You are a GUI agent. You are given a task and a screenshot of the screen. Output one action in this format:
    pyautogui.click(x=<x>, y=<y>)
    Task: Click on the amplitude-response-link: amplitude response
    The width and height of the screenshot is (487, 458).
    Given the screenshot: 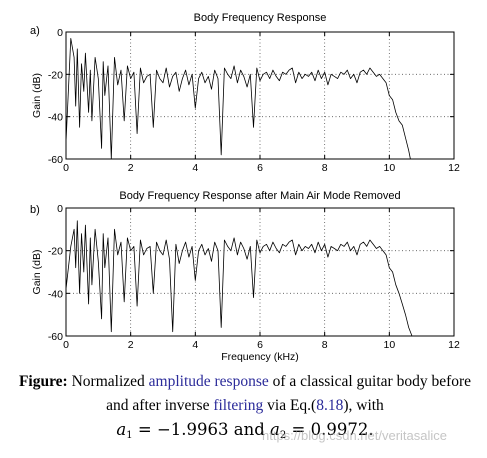 What is the action you would take?
    pyautogui.click(x=208, y=381)
    